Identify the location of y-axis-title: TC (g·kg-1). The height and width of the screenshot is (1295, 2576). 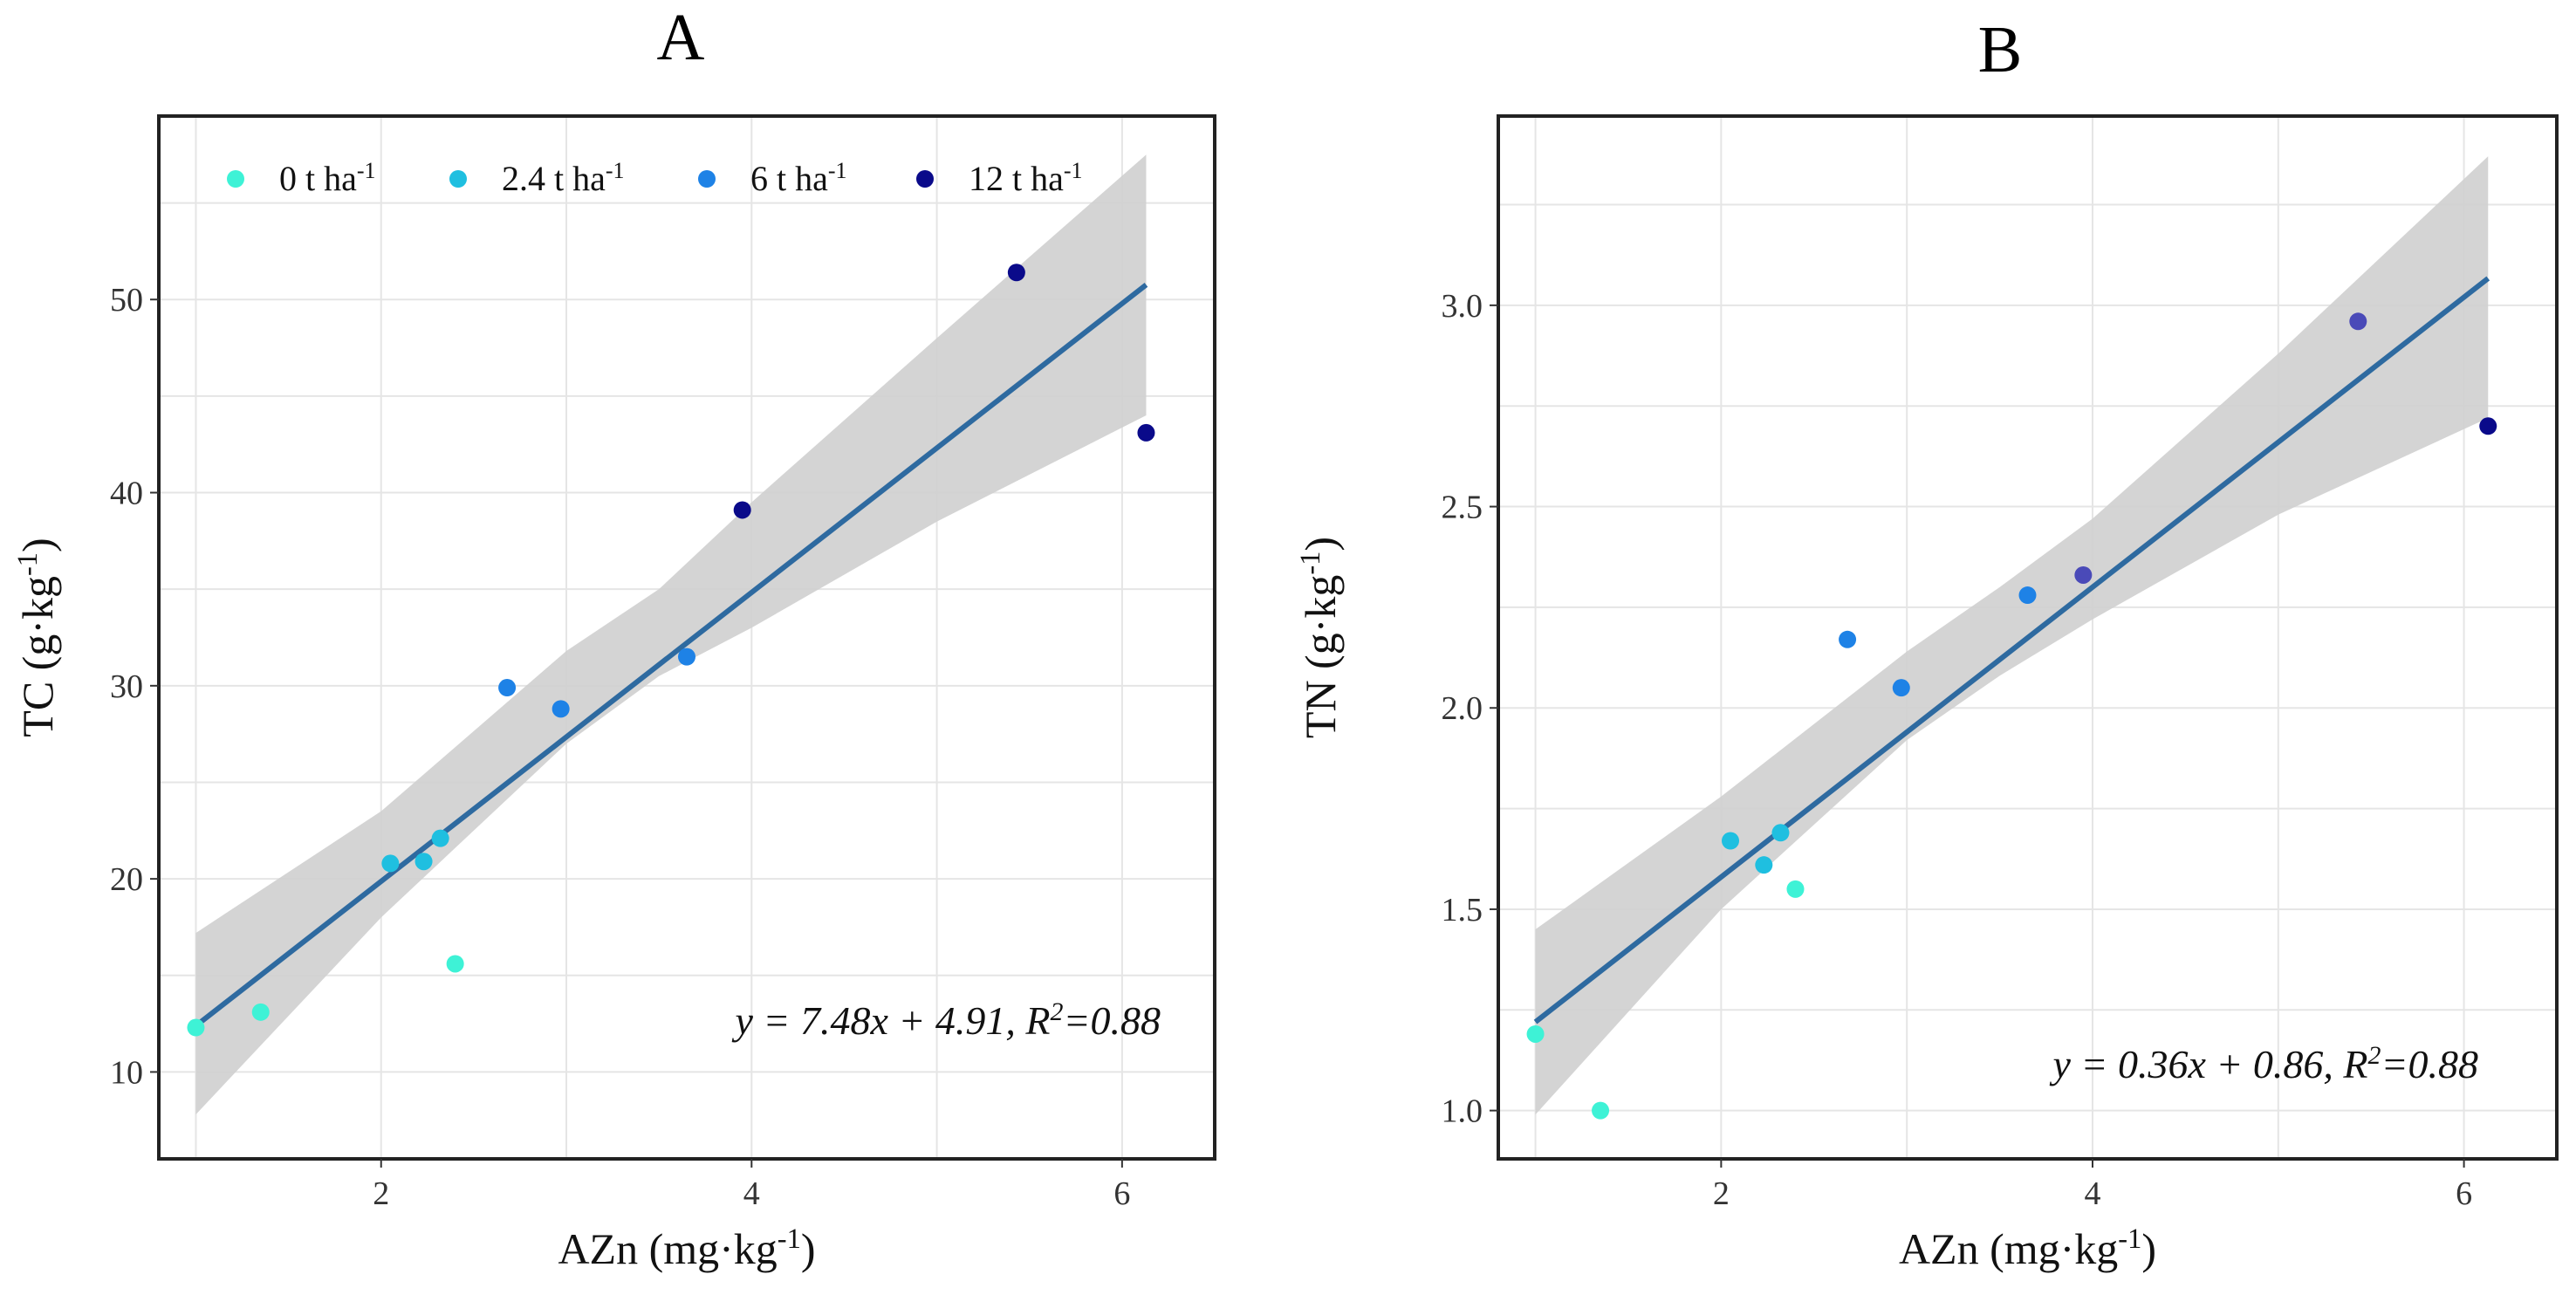
(37, 638).